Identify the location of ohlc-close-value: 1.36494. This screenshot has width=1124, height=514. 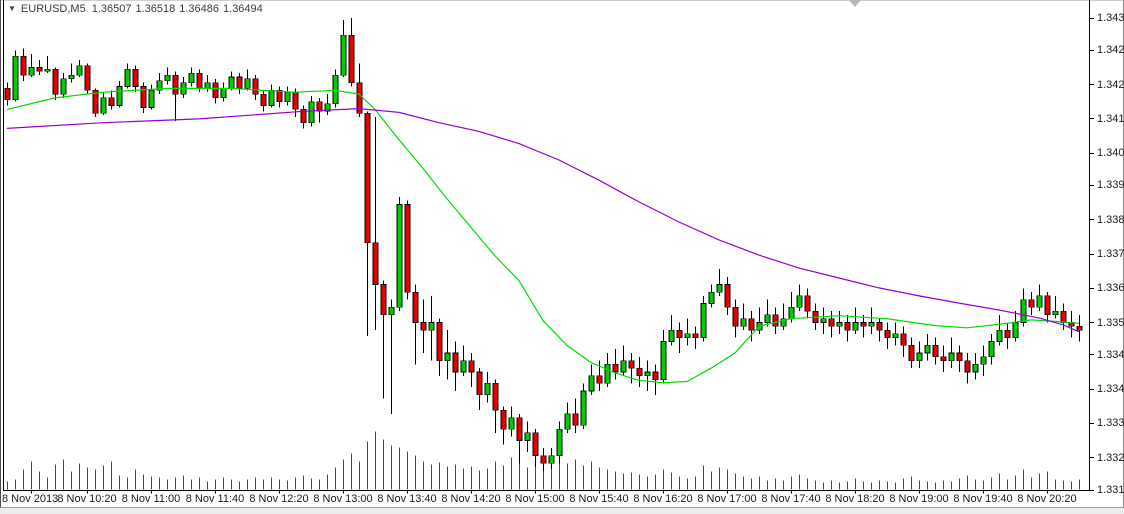
(243, 9).